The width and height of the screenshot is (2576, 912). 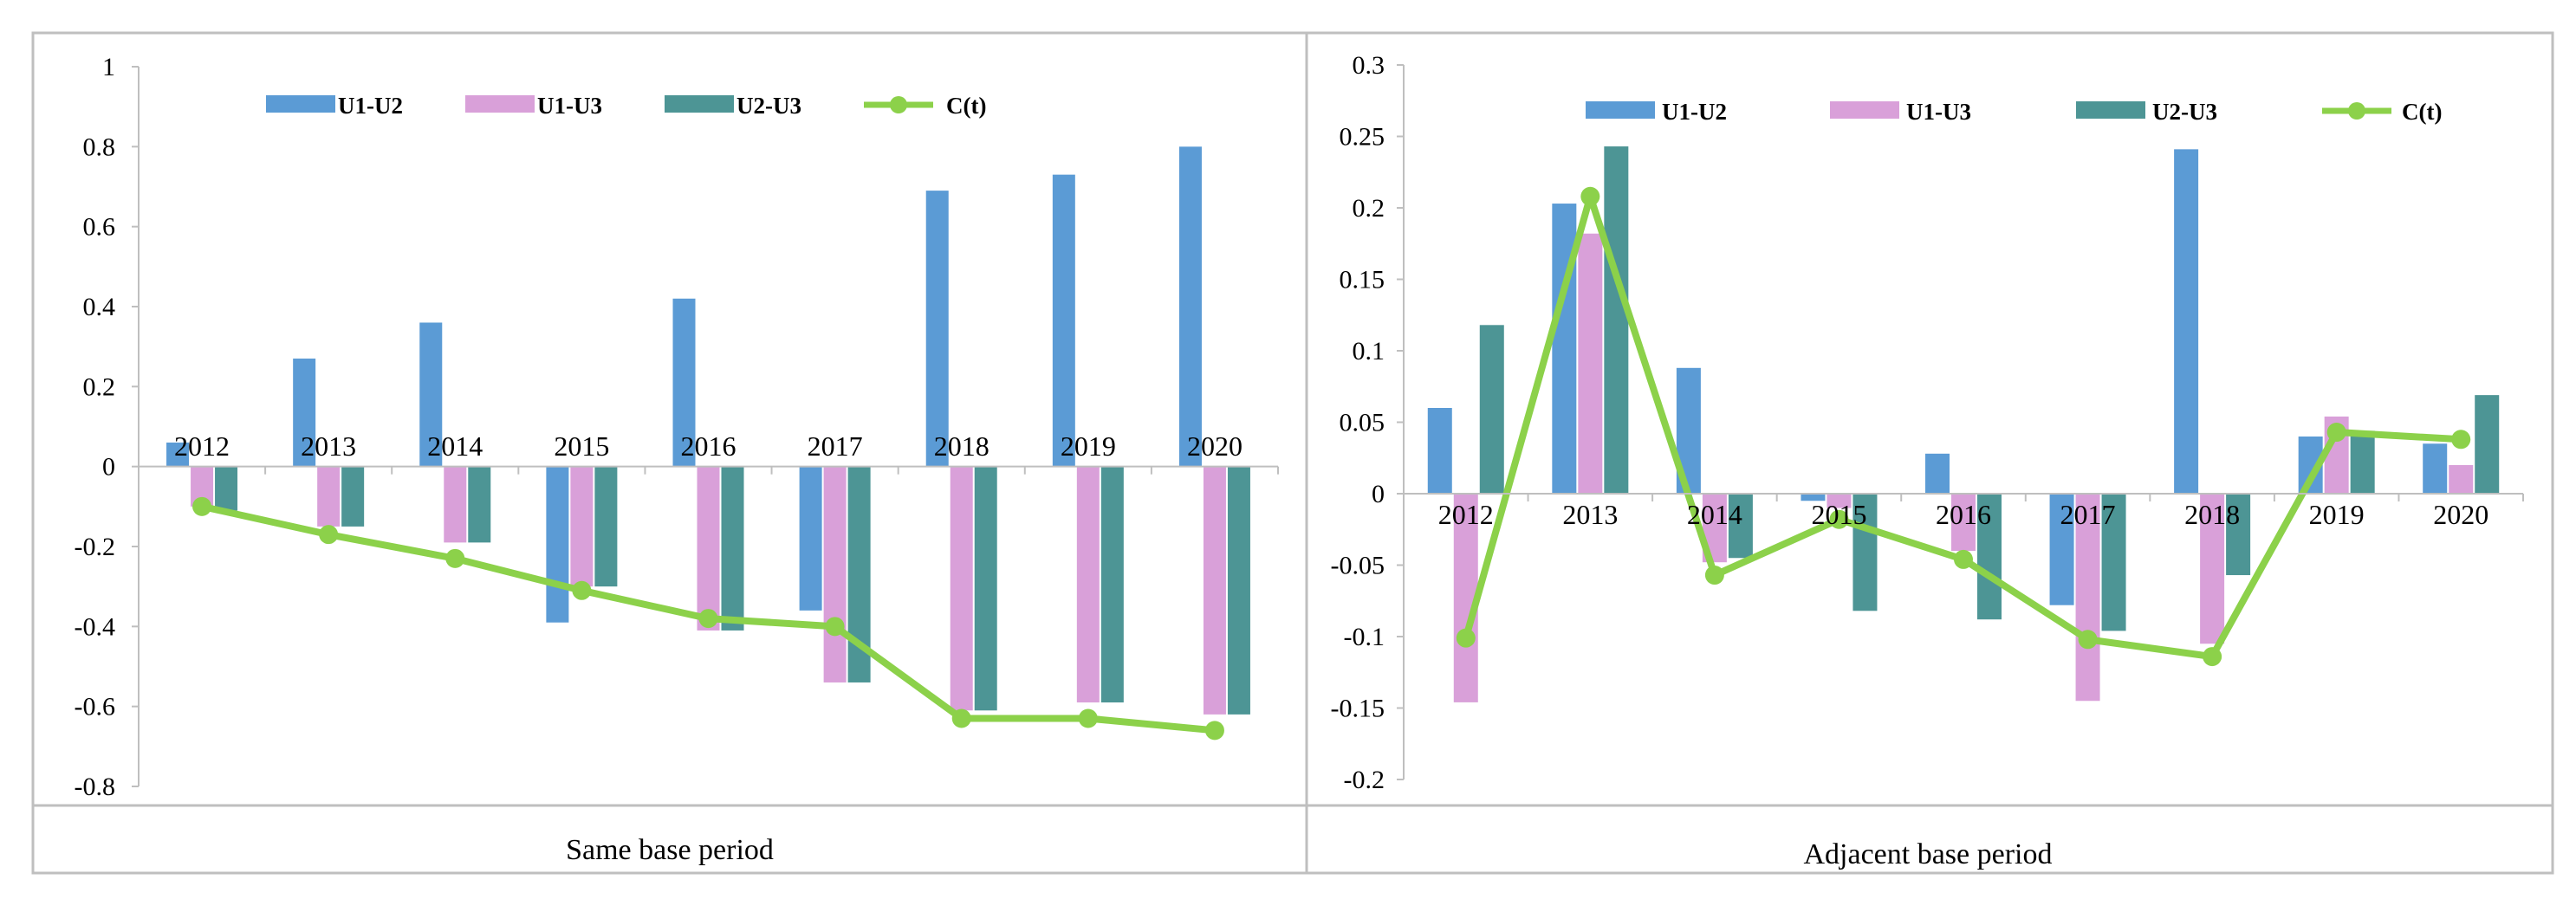 What do you see at coordinates (1964, 522) in the screenshot?
I see `bar-u1-u3-2016` at bounding box center [1964, 522].